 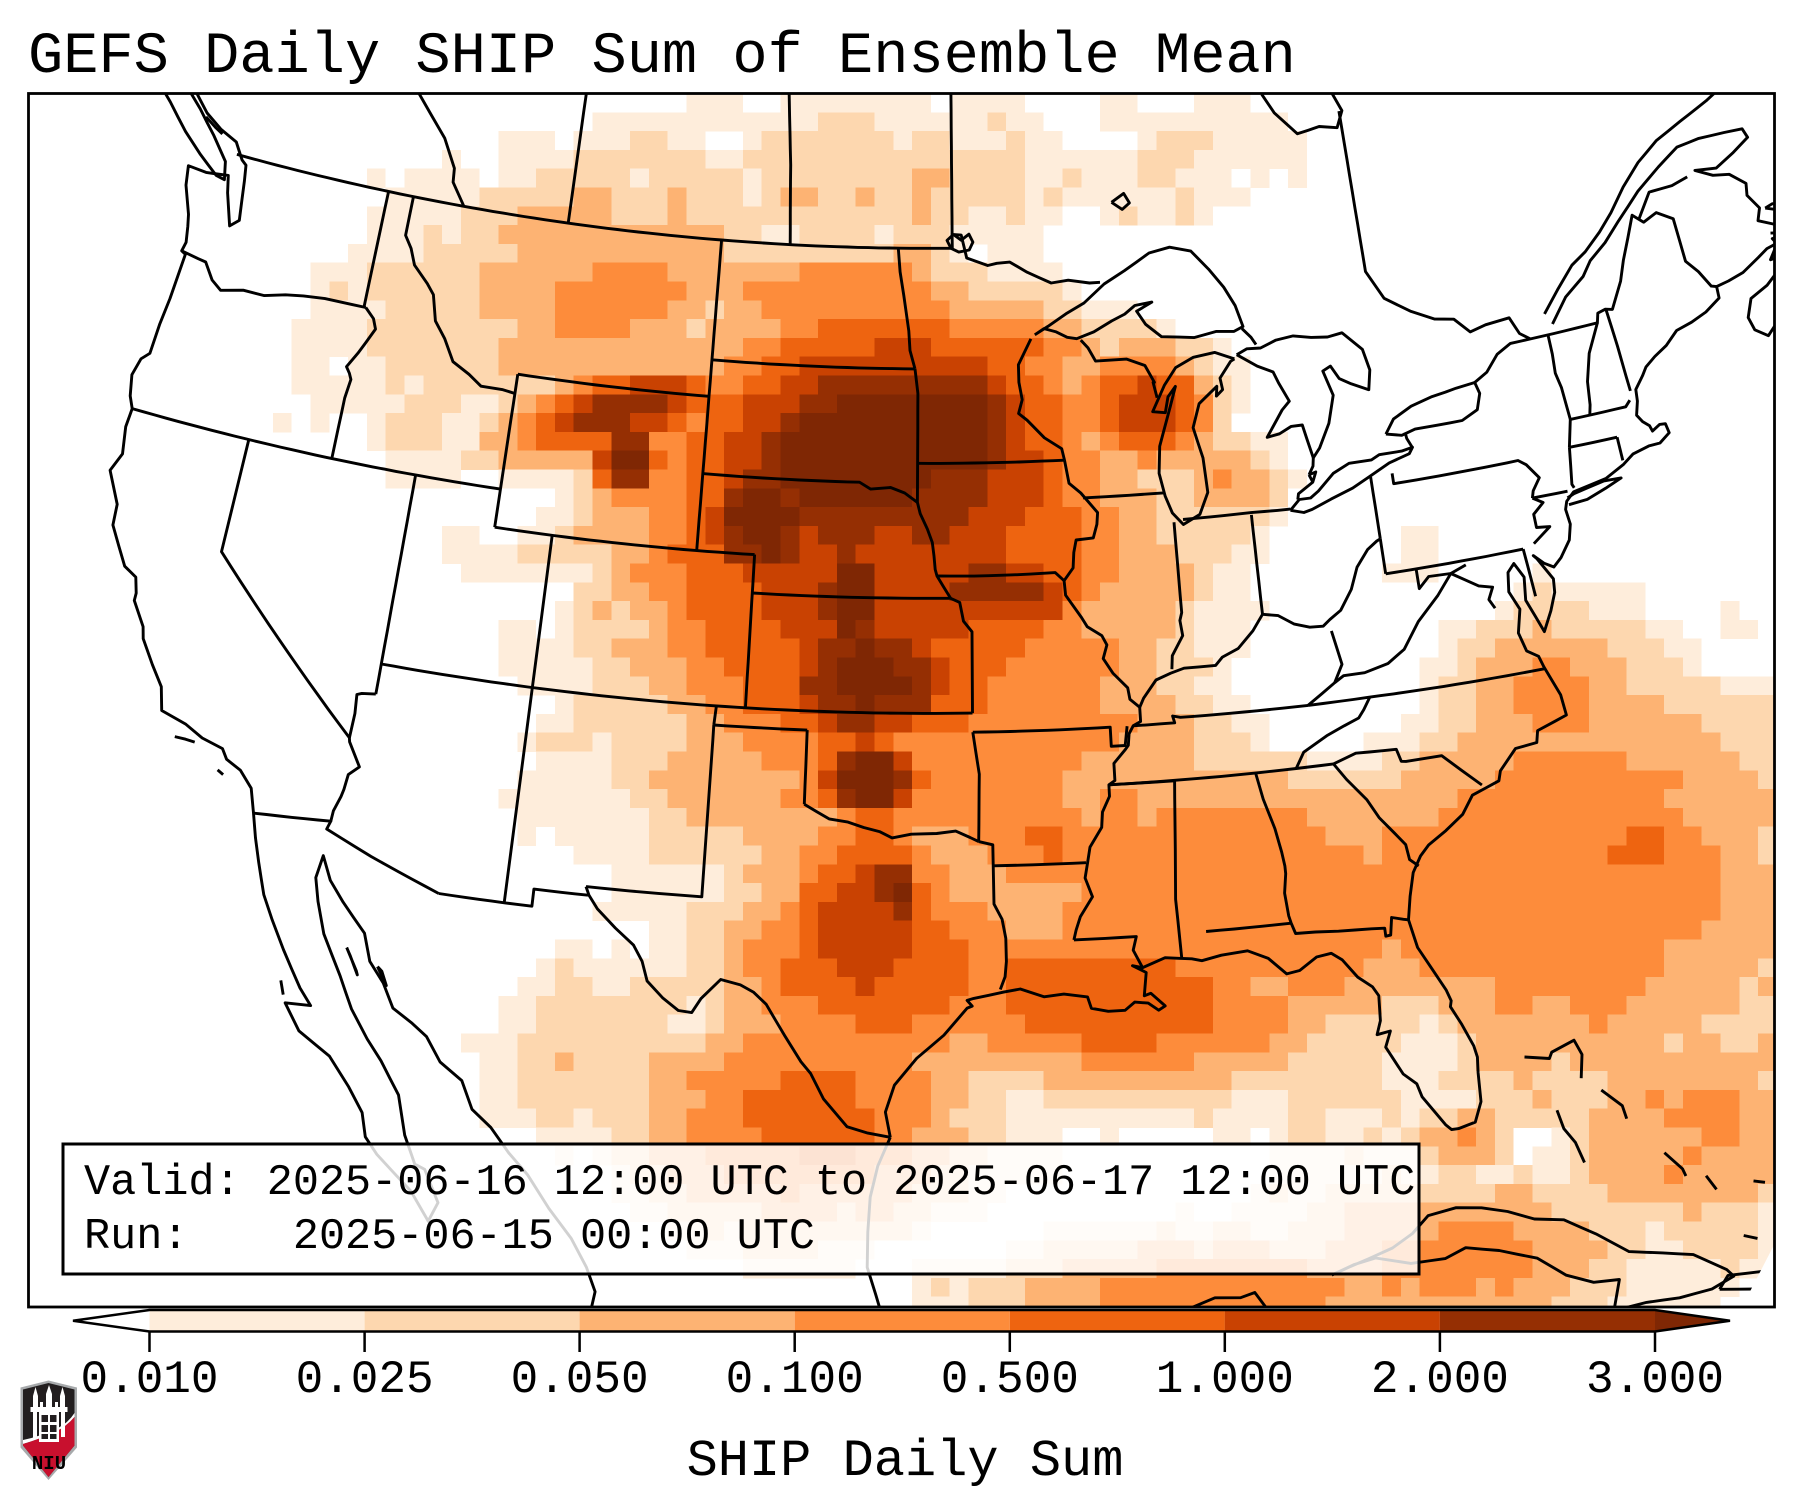 What do you see at coordinates (449, 1237) in the screenshot?
I see `svg-text: Run: 2025-06-15 00:00 UTC` at bounding box center [449, 1237].